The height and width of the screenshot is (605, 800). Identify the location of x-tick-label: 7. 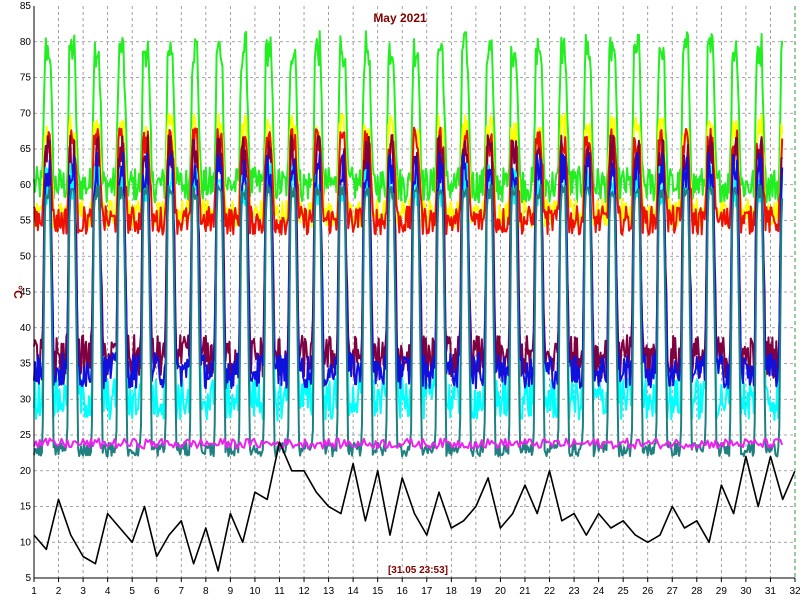
(182, 591).